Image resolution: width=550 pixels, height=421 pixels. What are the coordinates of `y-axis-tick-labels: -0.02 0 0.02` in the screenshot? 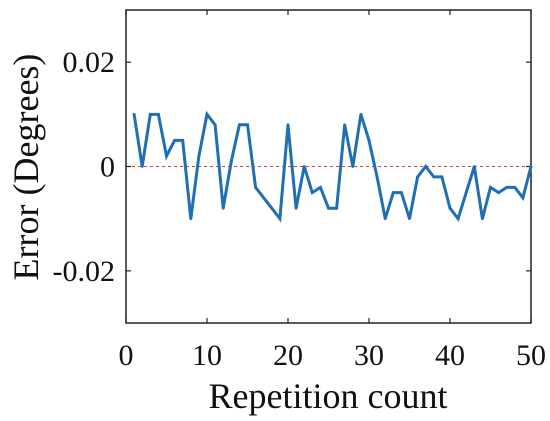 It's located at (84, 167).